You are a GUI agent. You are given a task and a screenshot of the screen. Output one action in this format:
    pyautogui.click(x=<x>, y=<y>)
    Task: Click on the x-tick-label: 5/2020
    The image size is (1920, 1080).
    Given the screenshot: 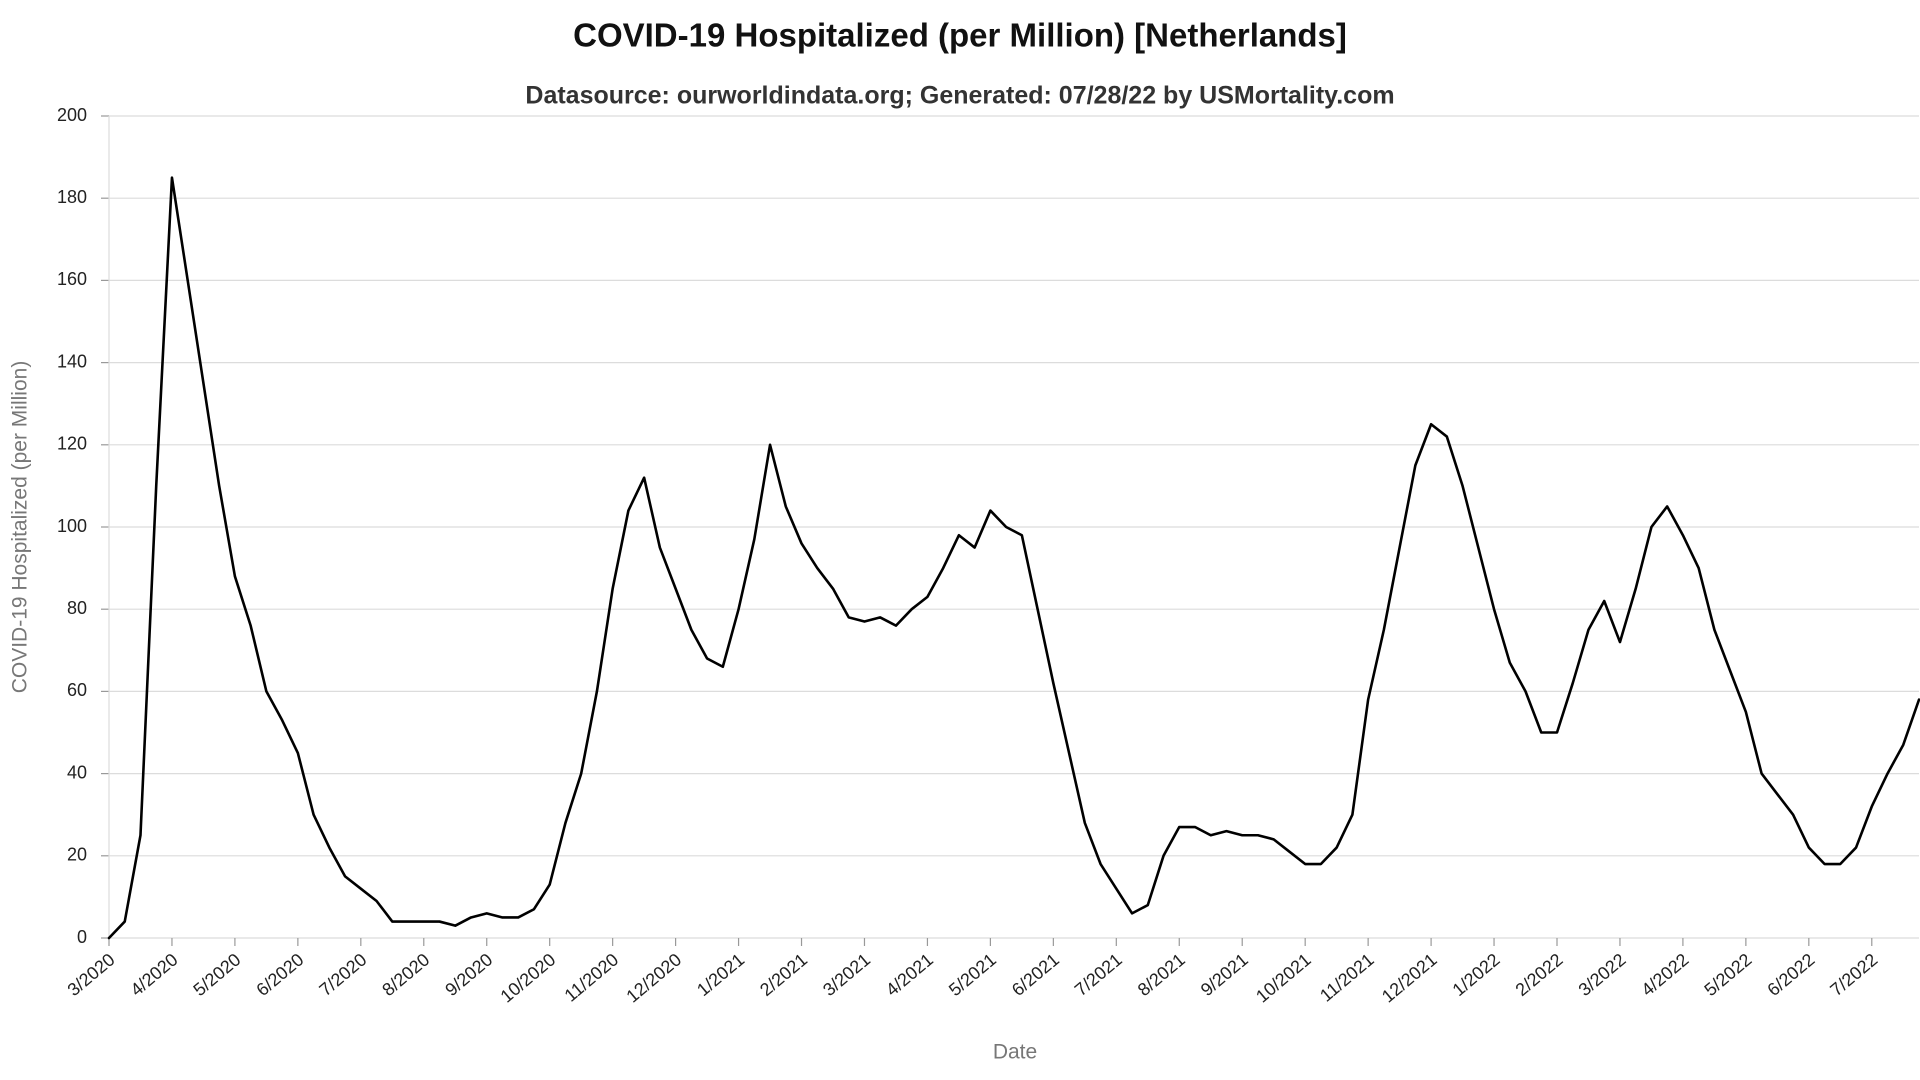 What is the action you would take?
    pyautogui.click(x=217, y=974)
    